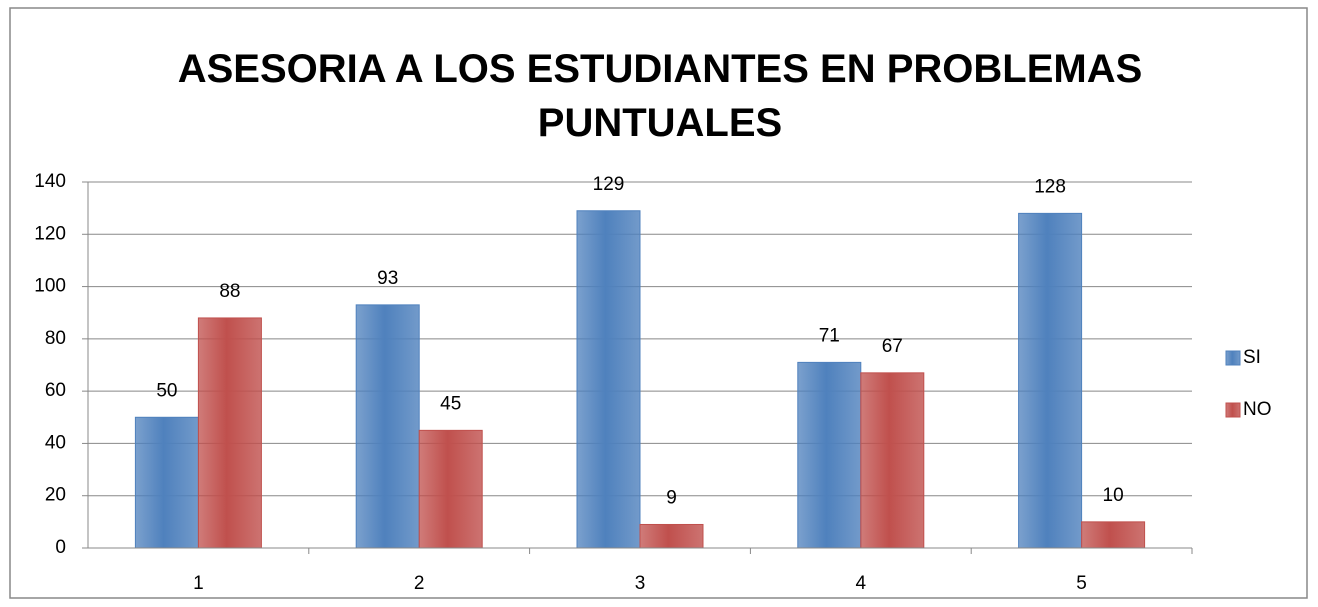 The height and width of the screenshot is (607, 1318). I want to click on y-tick-label: 0, so click(60, 547).